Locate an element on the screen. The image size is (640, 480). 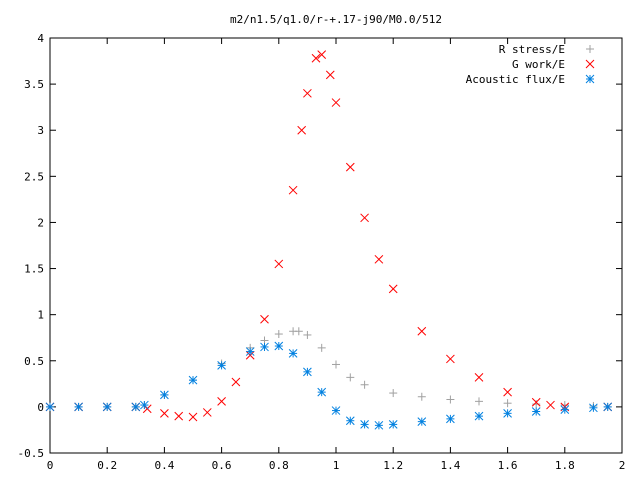
y-tick-label: 2 is located at coordinates (40, 222).